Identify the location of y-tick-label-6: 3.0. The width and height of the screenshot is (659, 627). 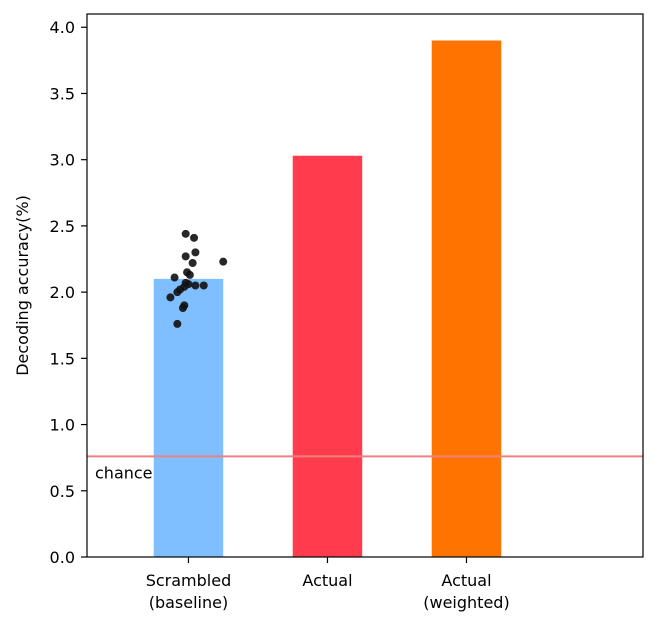
(62, 160).